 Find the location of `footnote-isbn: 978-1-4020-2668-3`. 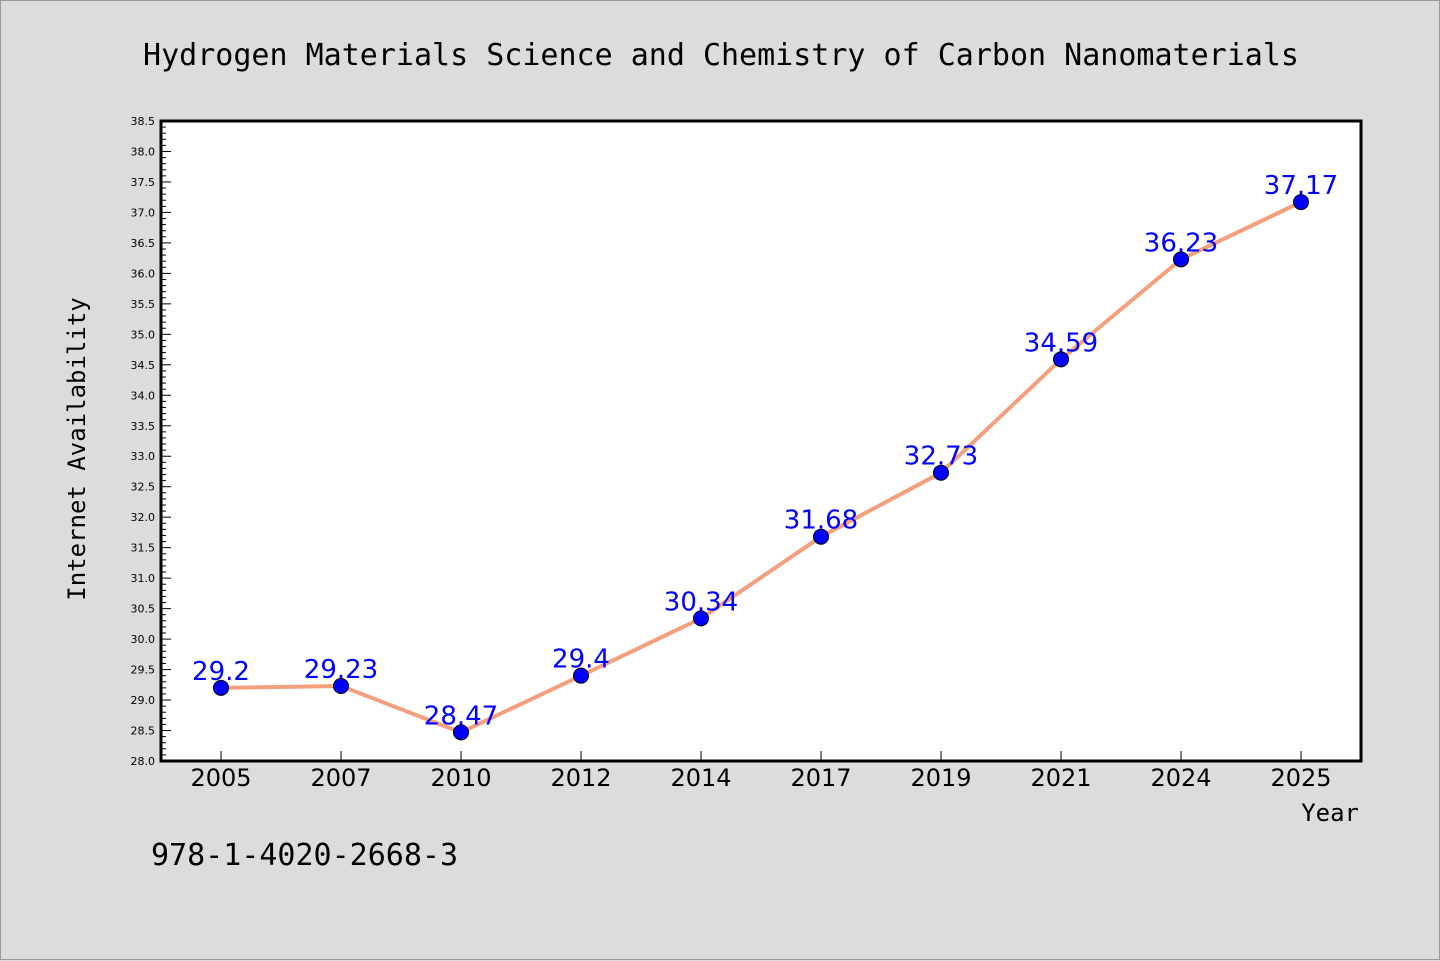

footnote-isbn: 978-1-4020-2668-3 is located at coordinates (304, 855).